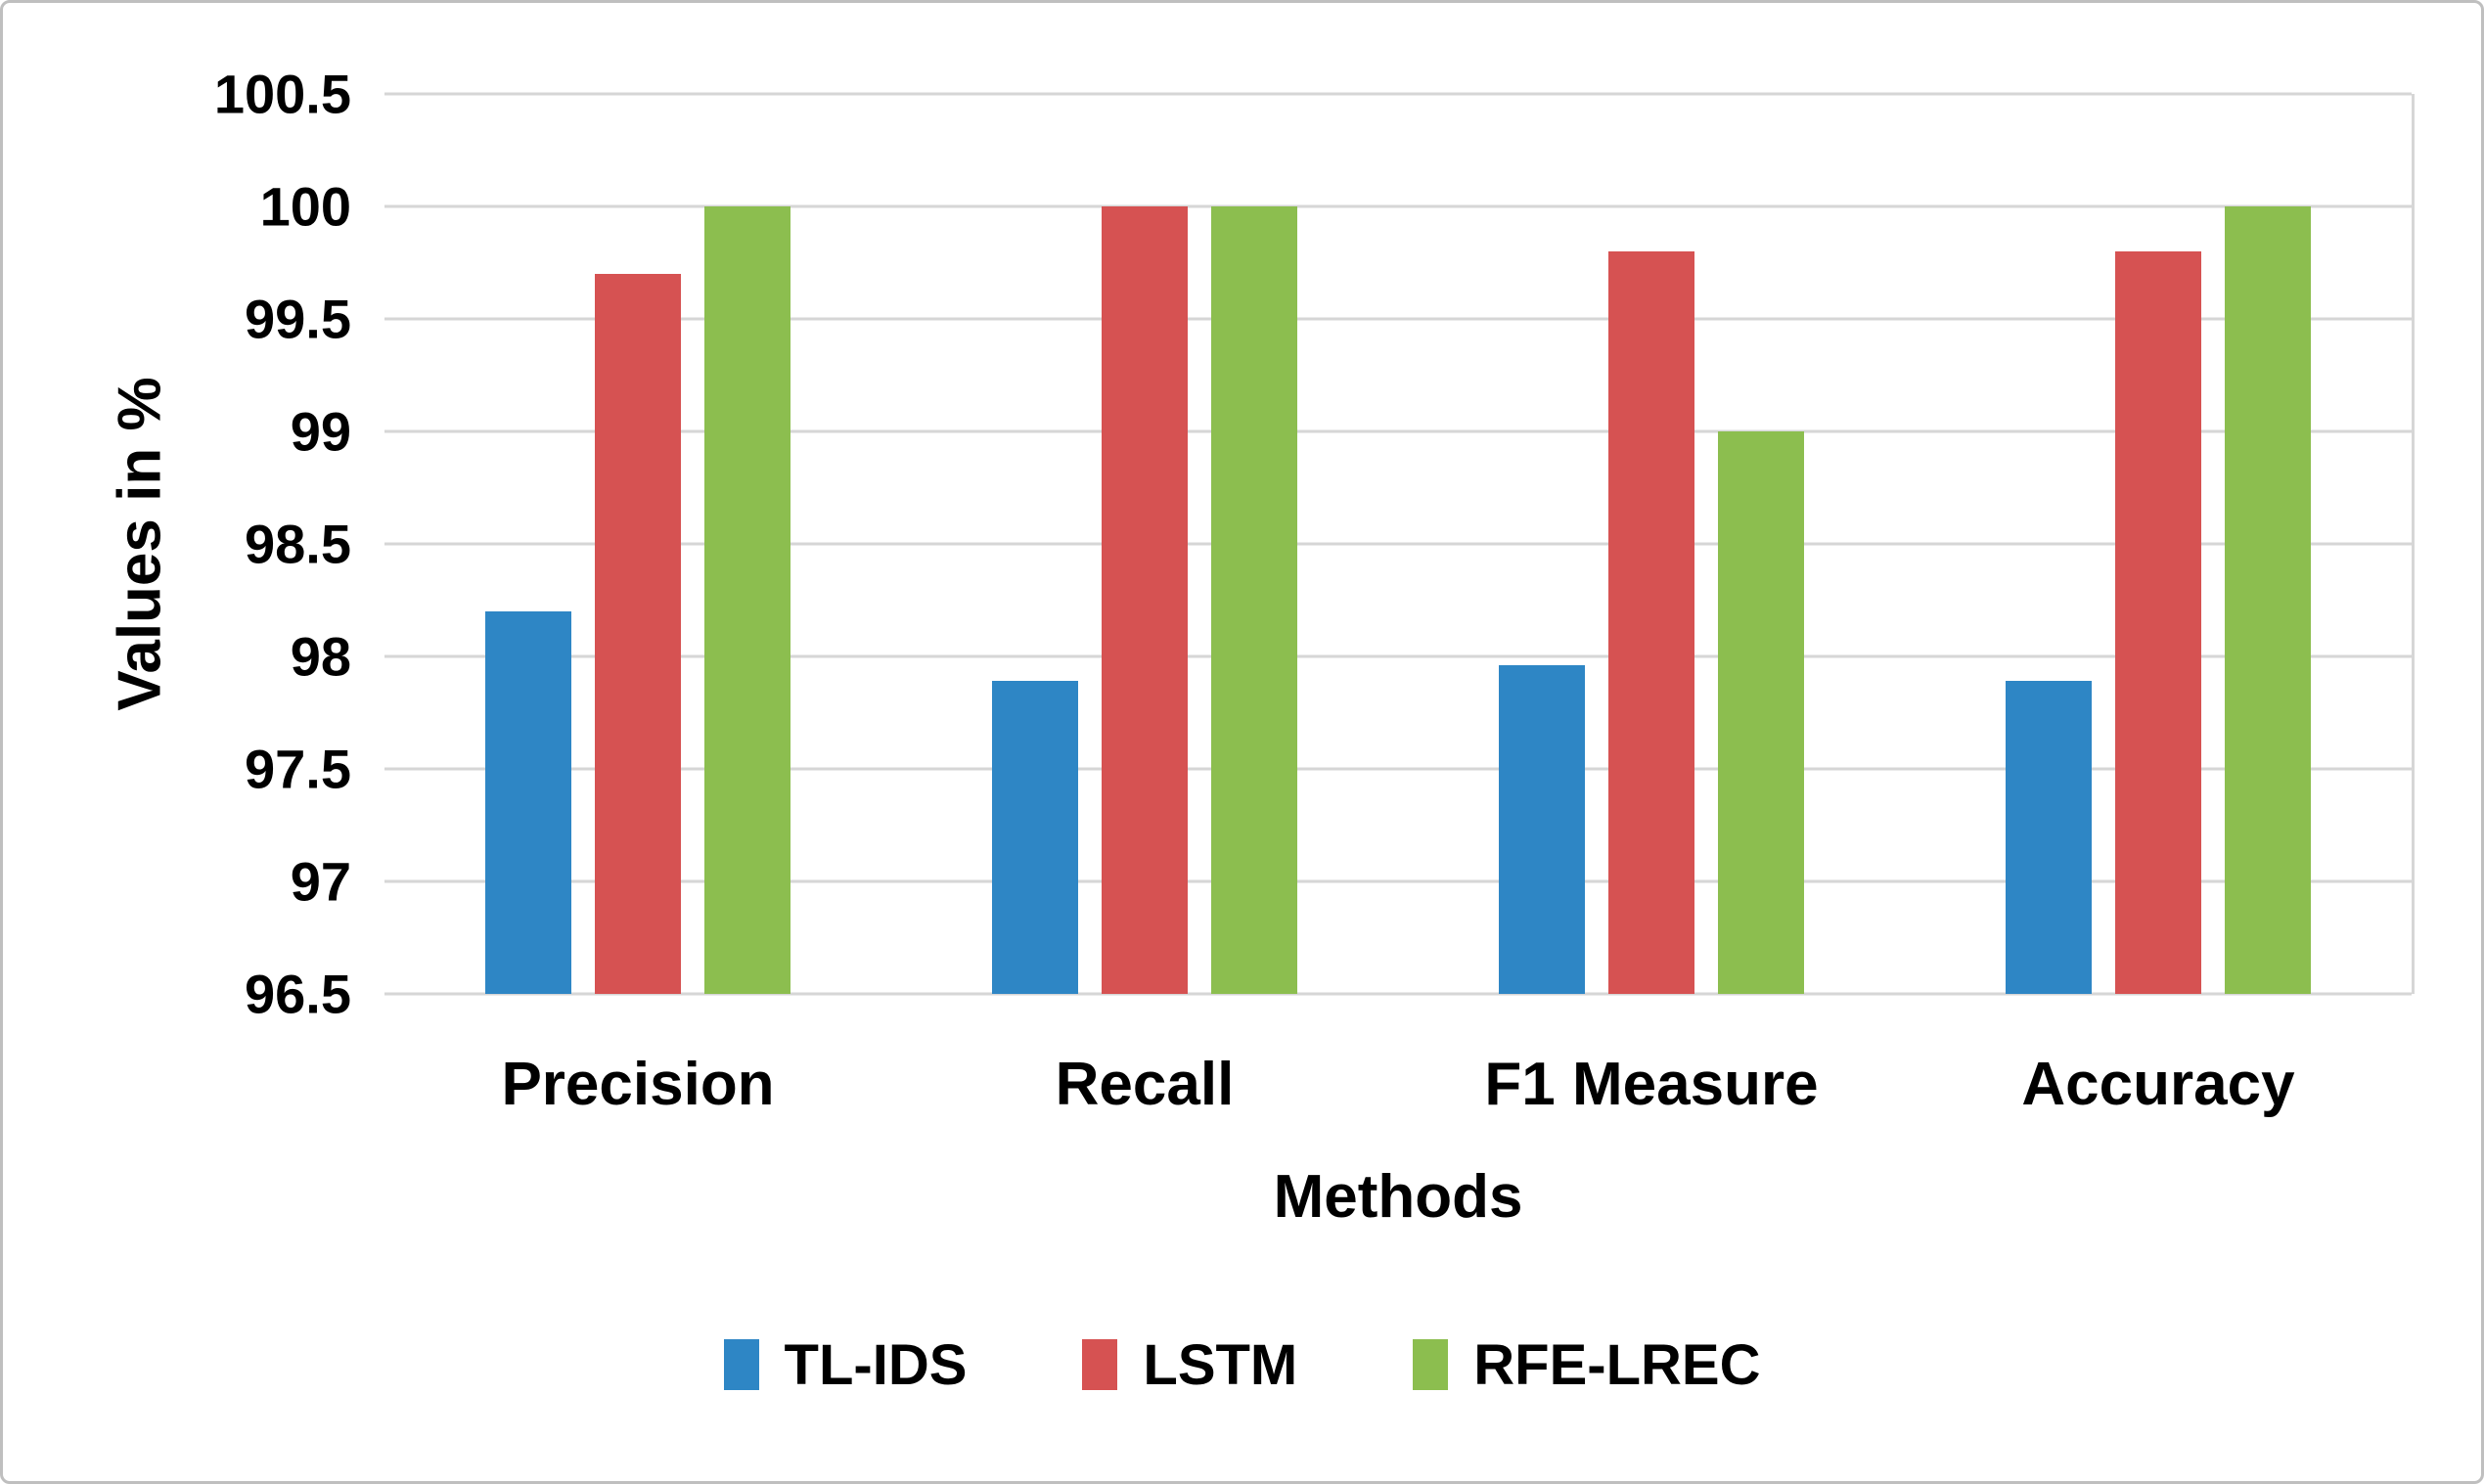 This screenshot has height=1484, width=2484. What do you see at coordinates (1761, 712) in the screenshot?
I see `bar-rfe-lrec-f1-measure` at bounding box center [1761, 712].